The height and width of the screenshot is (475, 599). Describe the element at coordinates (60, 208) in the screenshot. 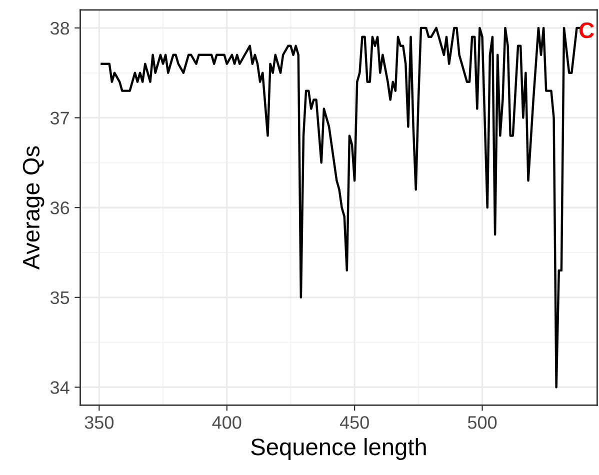

I see `y-tick-label: 36` at that location.